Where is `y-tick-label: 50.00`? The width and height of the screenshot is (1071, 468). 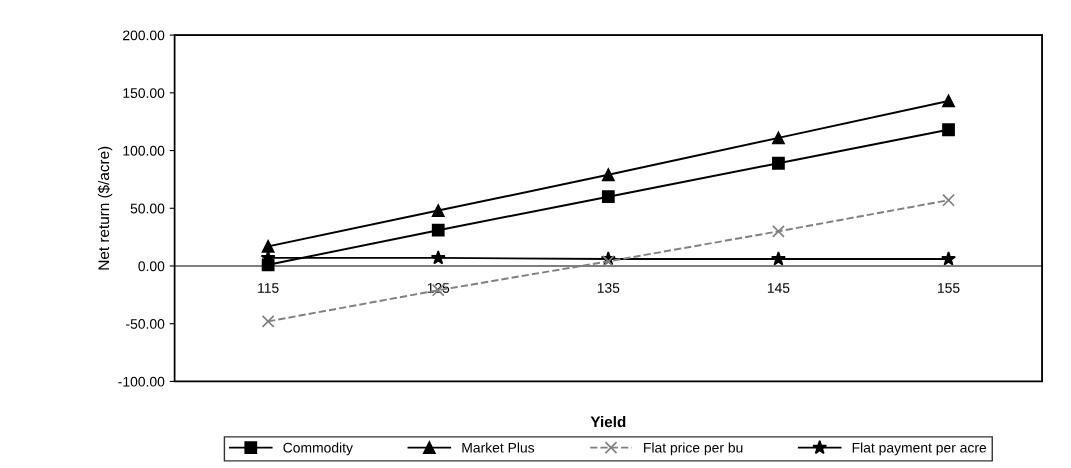 y-tick-label: 50.00 is located at coordinates (147, 208).